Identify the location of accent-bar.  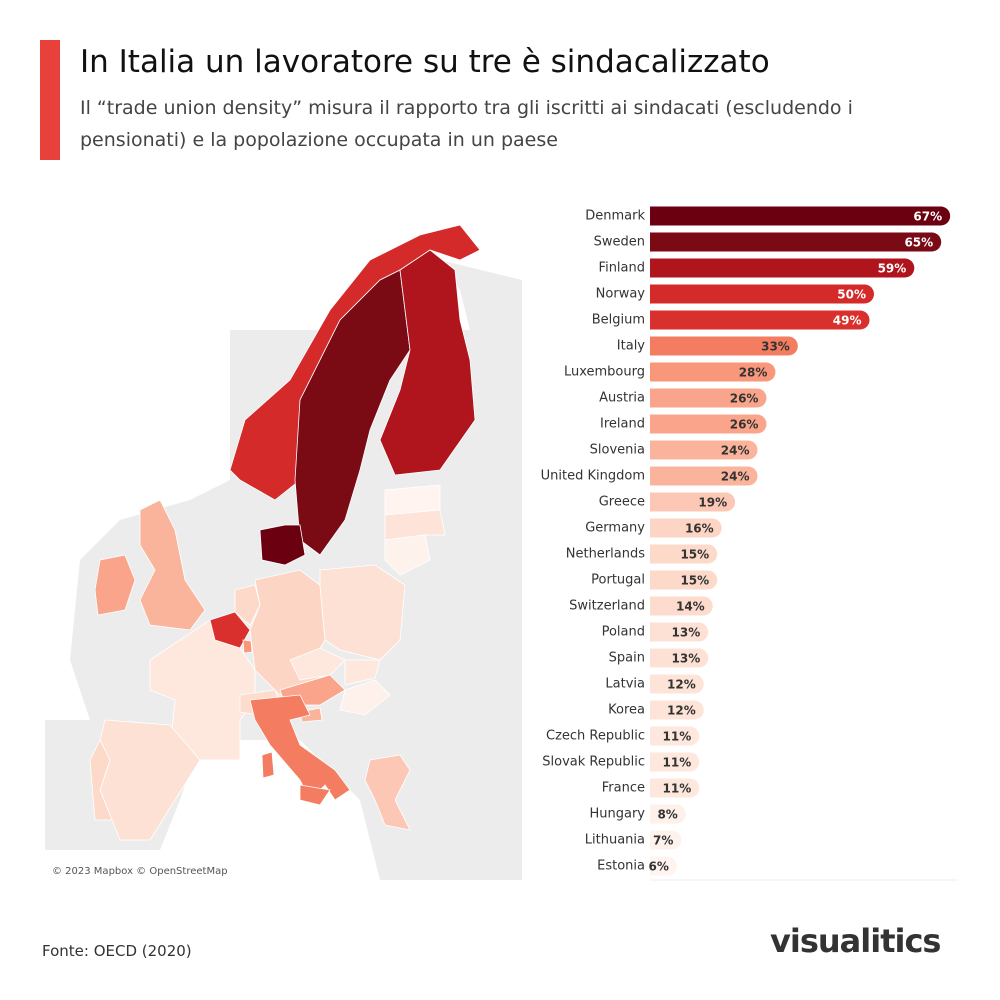
(50, 100).